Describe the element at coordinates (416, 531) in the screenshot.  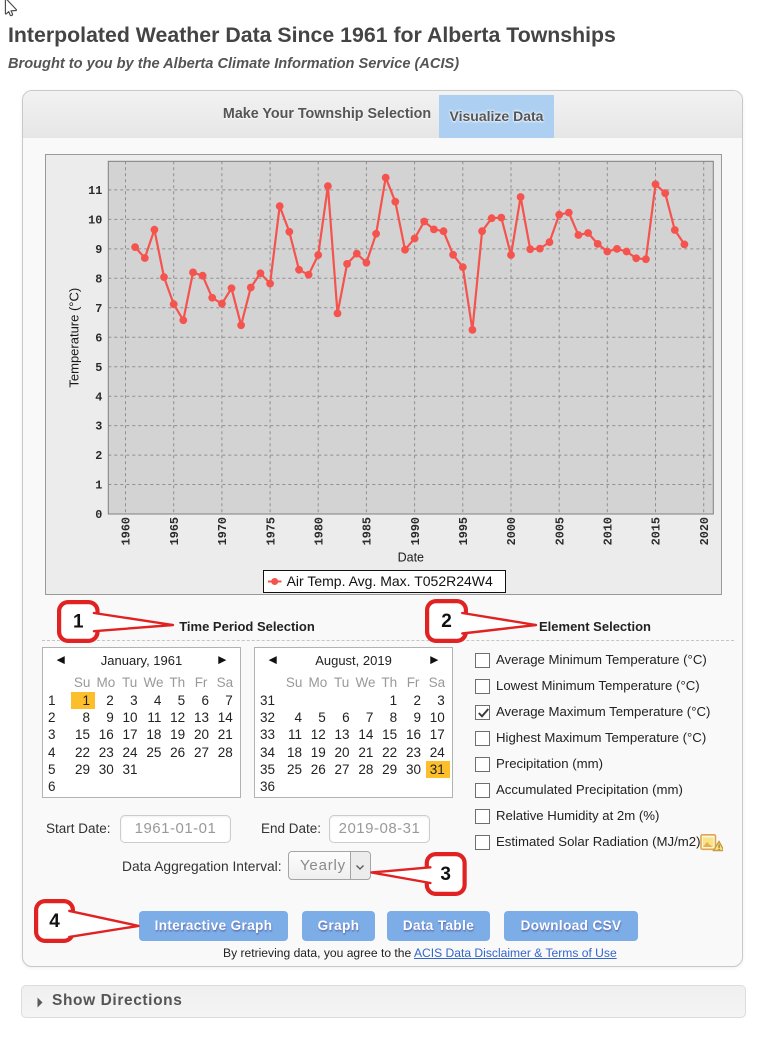
I see `svg-text: 1990` at that location.